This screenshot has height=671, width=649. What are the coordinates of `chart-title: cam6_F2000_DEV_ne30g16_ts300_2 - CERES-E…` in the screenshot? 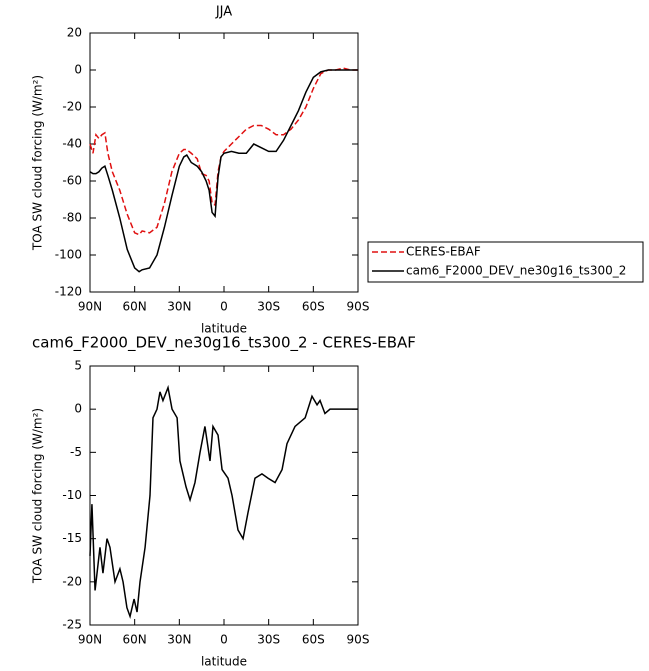 It's located at (224, 343).